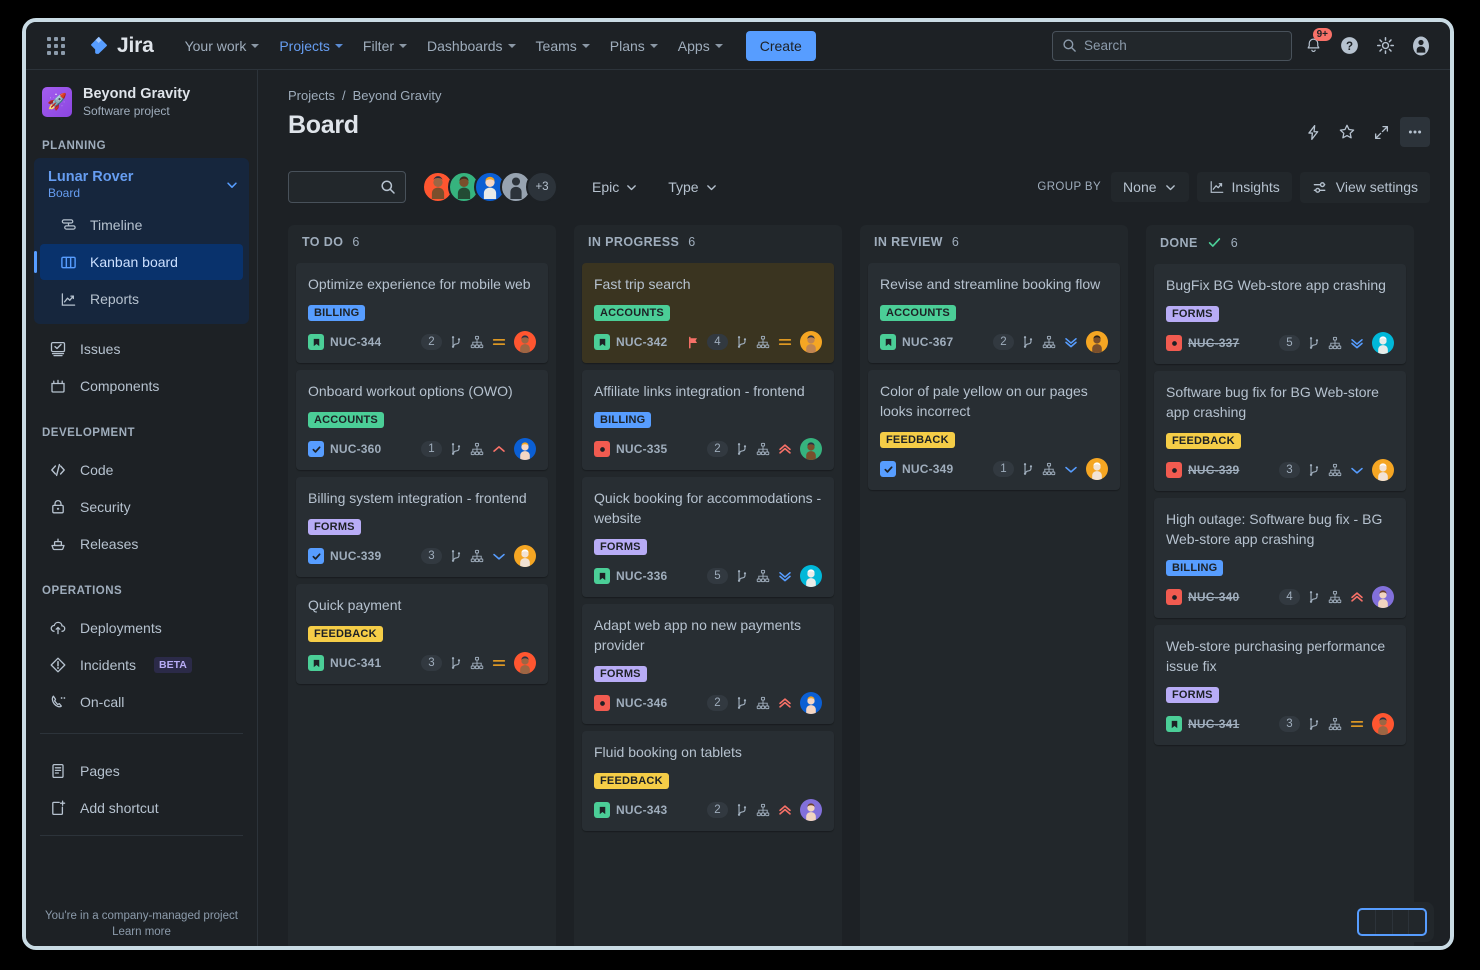  What do you see at coordinates (141, 665) in the screenshot?
I see `sidebar-item-incidents: Incidents BETA` at bounding box center [141, 665].